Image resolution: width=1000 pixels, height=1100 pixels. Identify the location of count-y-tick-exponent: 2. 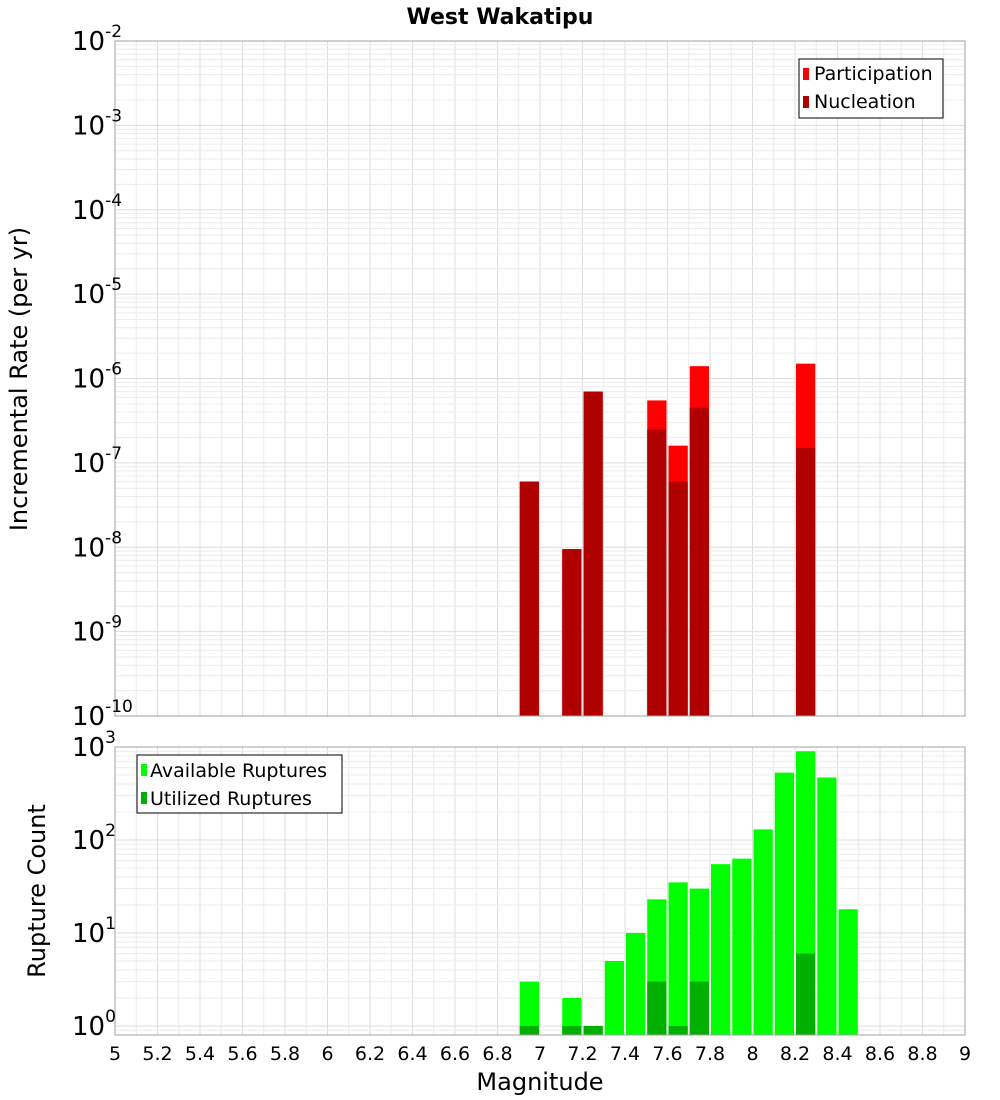
(110, 831).